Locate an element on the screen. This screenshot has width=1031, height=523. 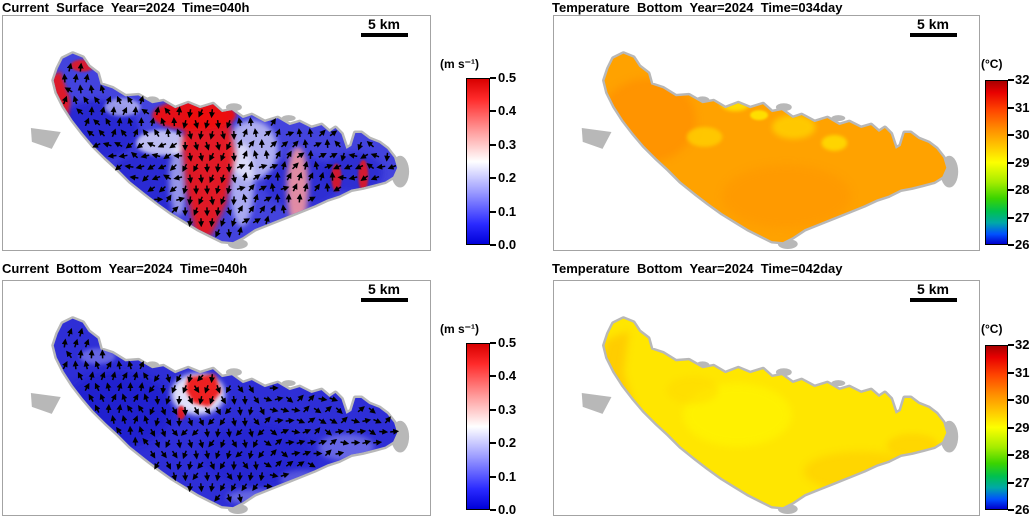
colorbar-temperature-042: (°C) 32 31 30 29 28 27 26 is located at coordinates (1004, 422).